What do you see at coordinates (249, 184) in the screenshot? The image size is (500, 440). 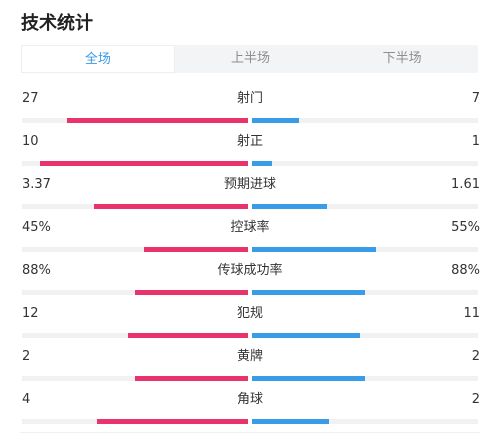 I see `stat-name: 预期进球` at bounding box center [249, 184].